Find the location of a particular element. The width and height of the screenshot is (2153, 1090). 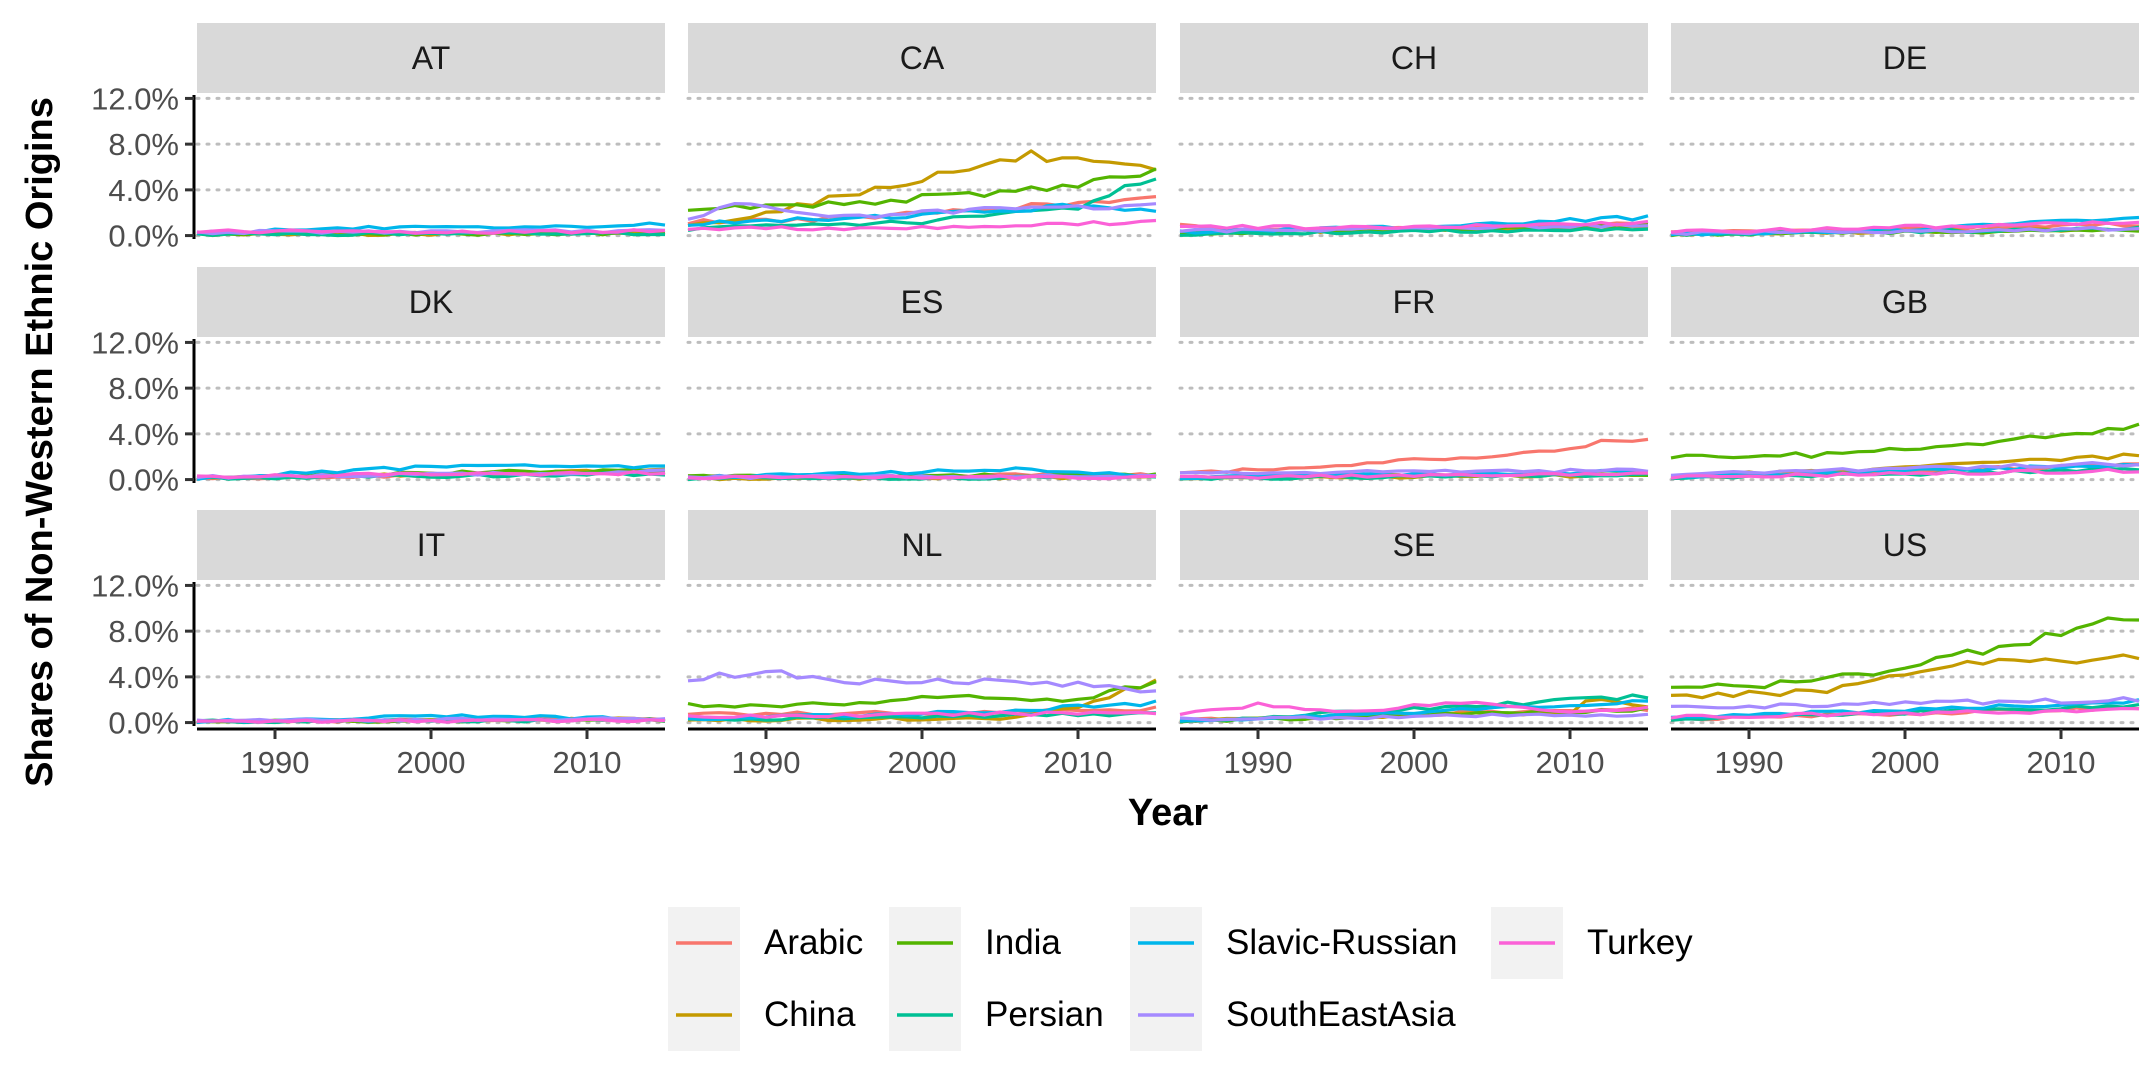

facet-strip-label: US is located at coordinates (1905, 545).